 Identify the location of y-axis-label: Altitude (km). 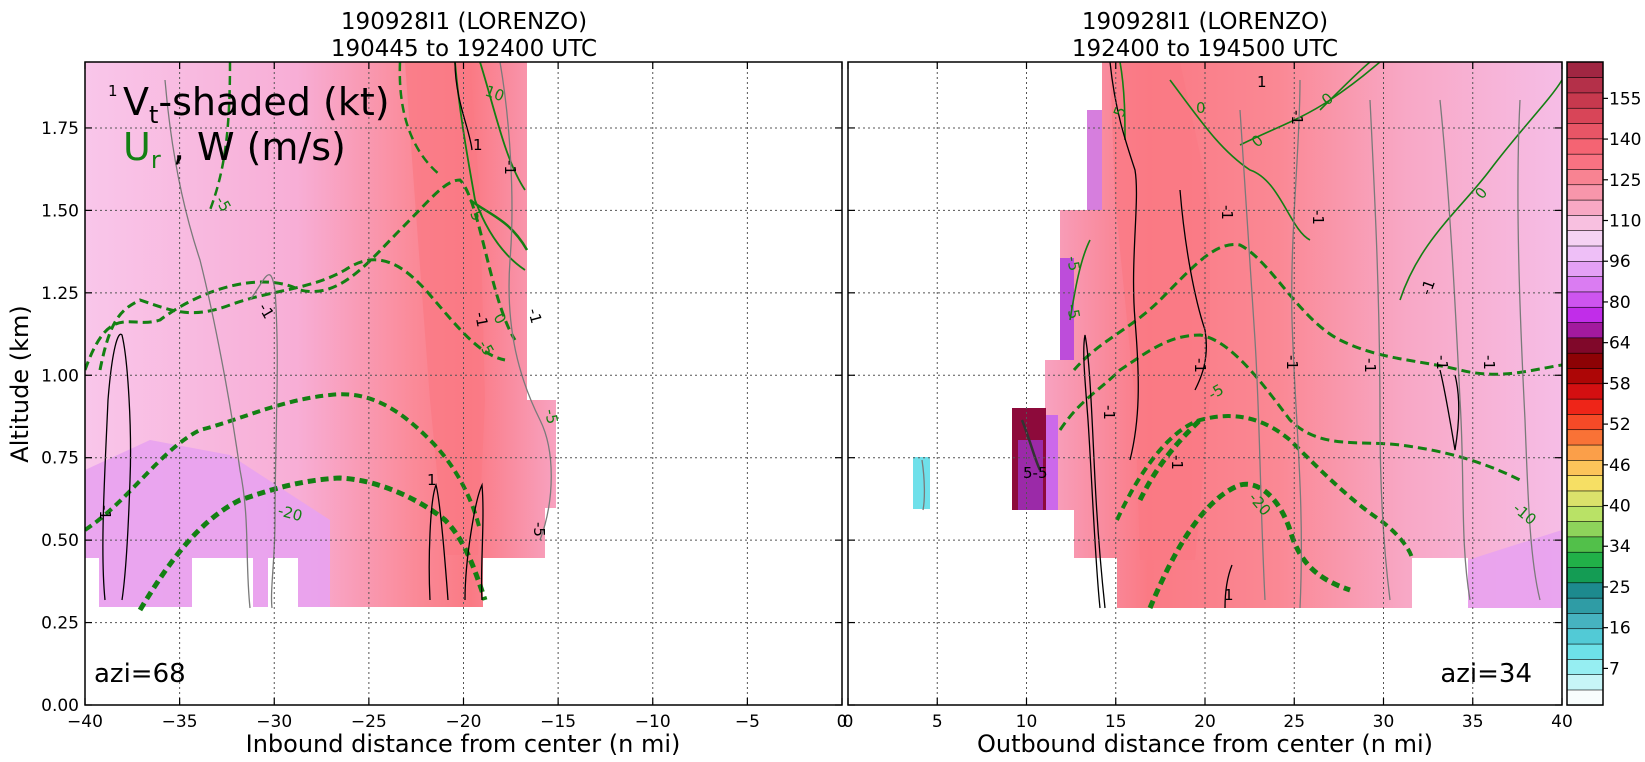
(20, 383).